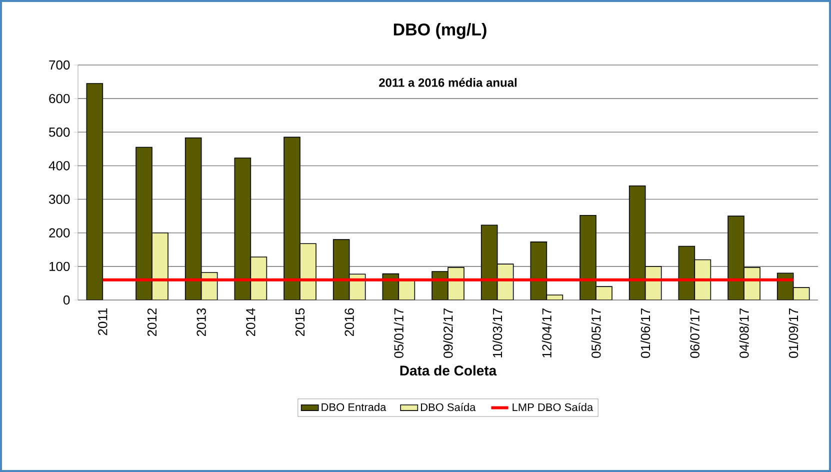 The image size is (831, 472). What do you see at coordinates (399, 333) in the screenshot?
I see `x-tick-label: 05/01/17` at bounding box center [399, 333].